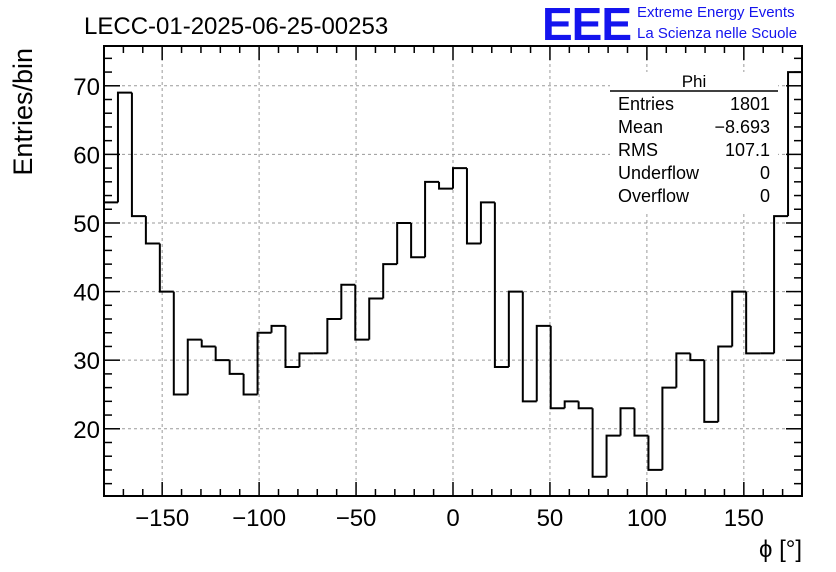  I want to click on stats-value-mean: −8.693, so click(742, 127).